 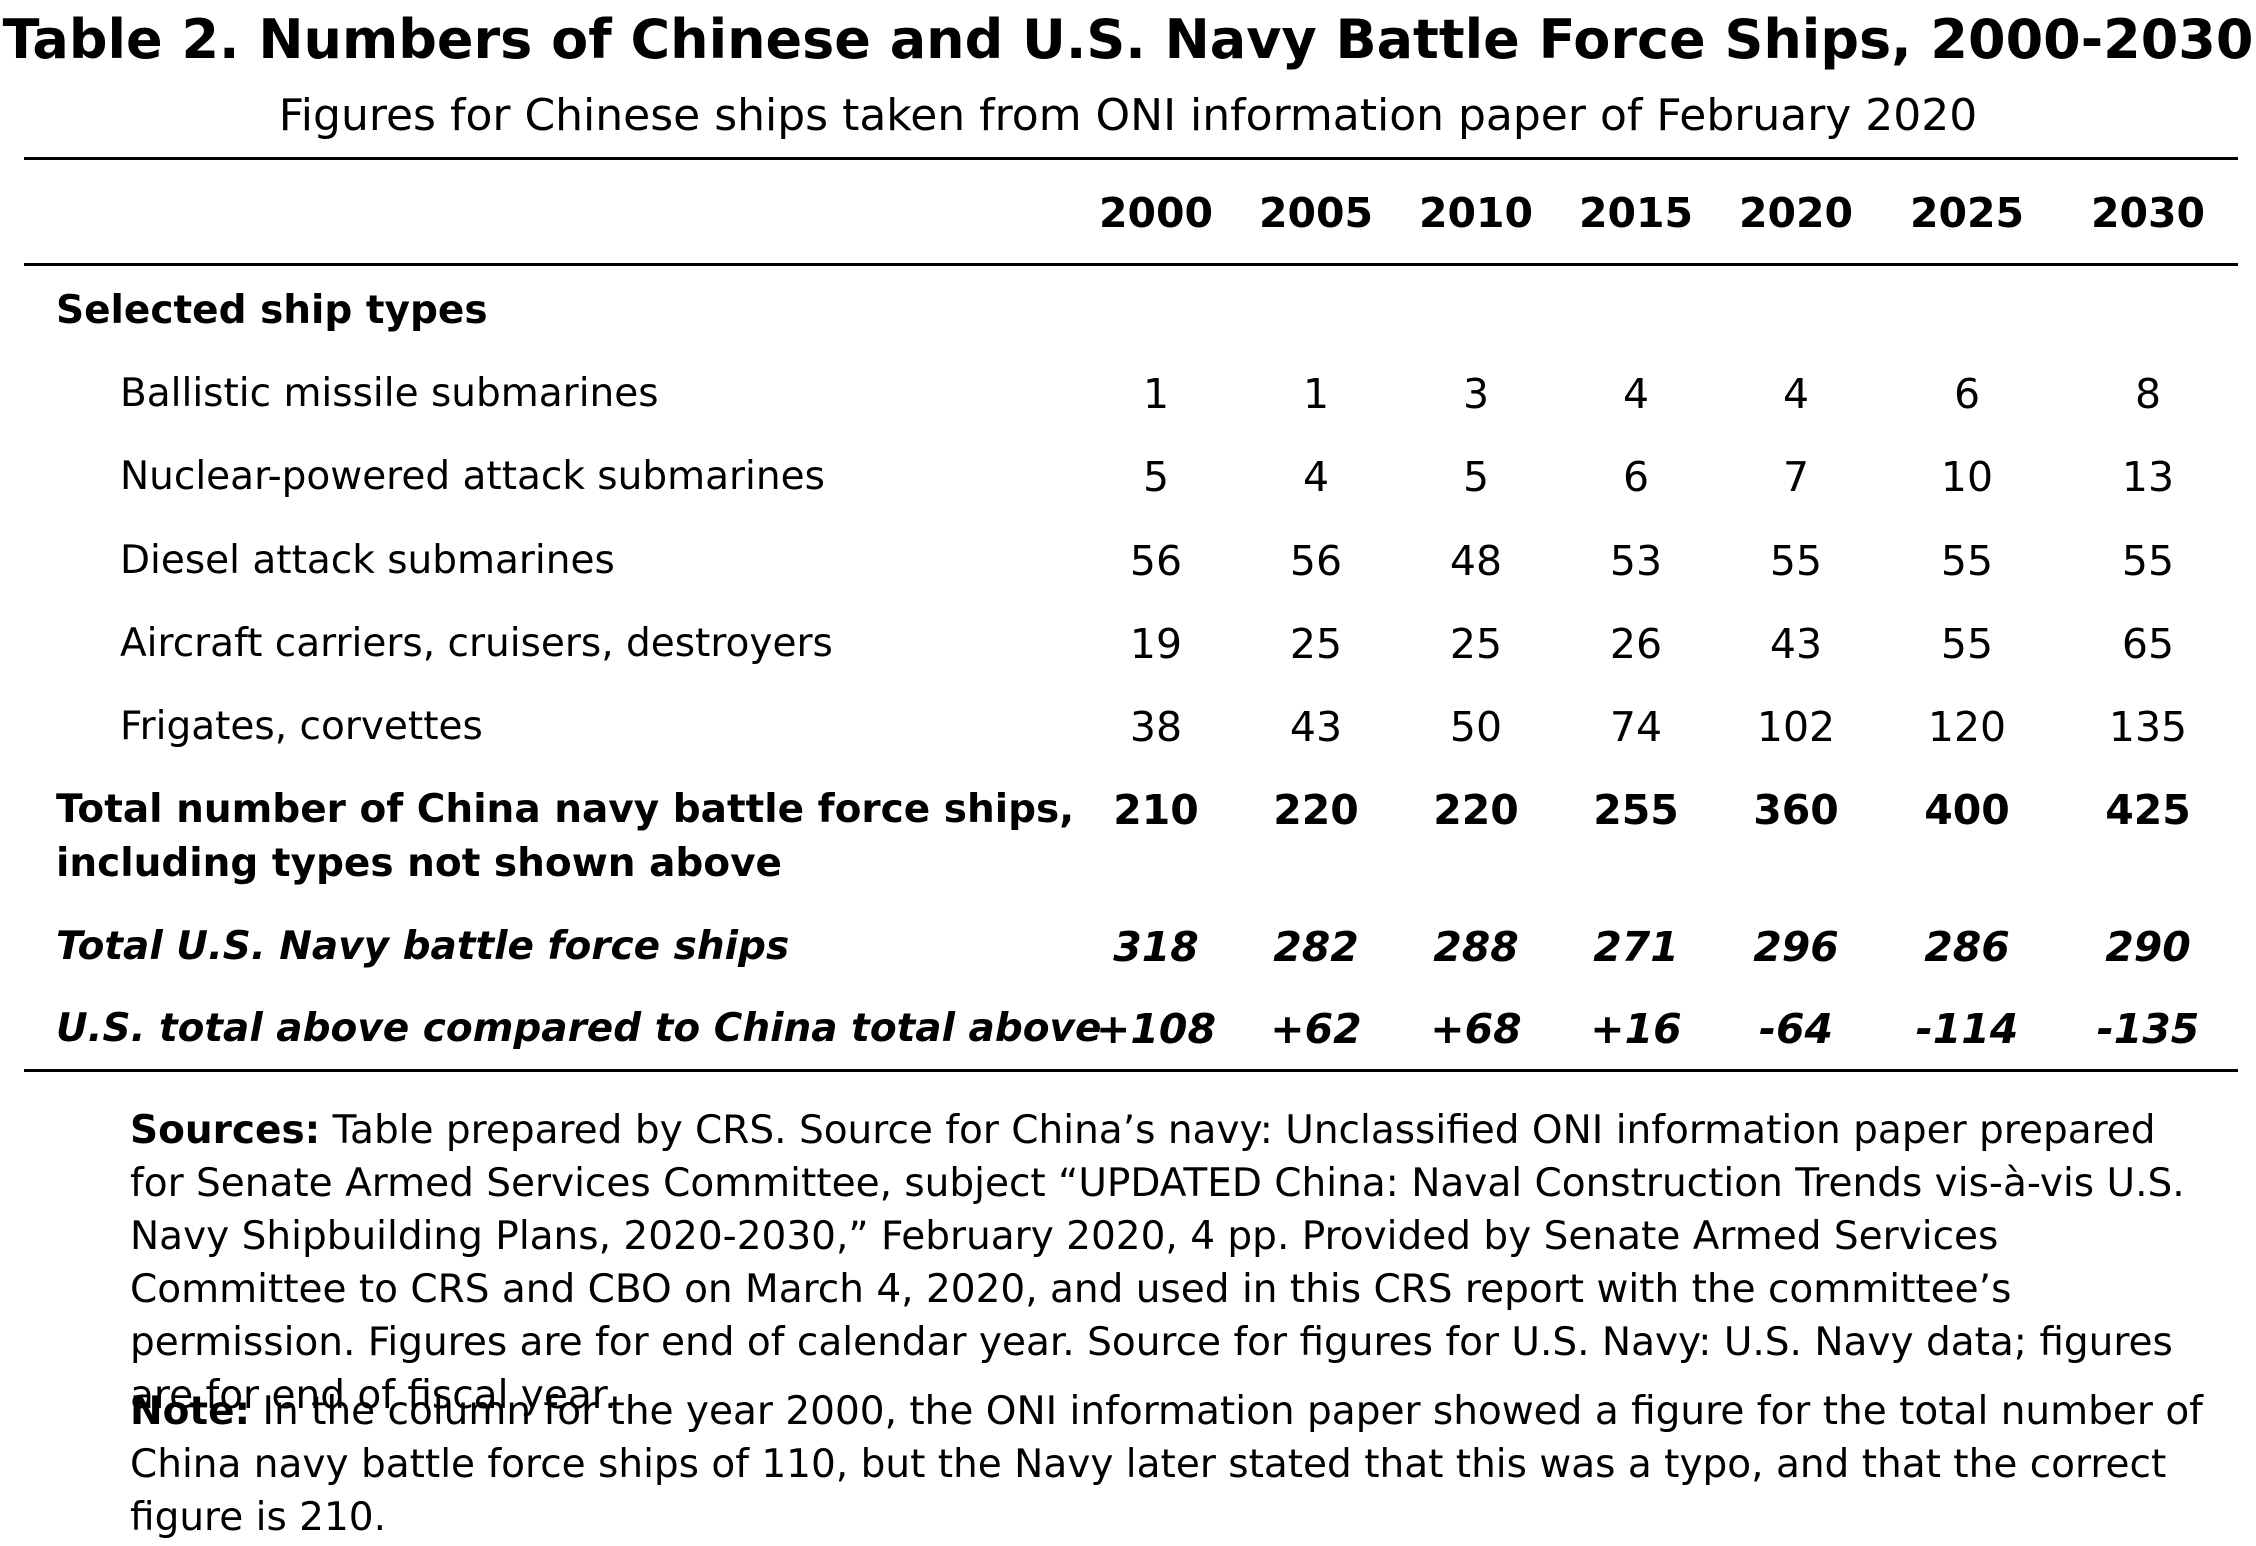 I want to click on header-rule, so click(x=1131, y=264).